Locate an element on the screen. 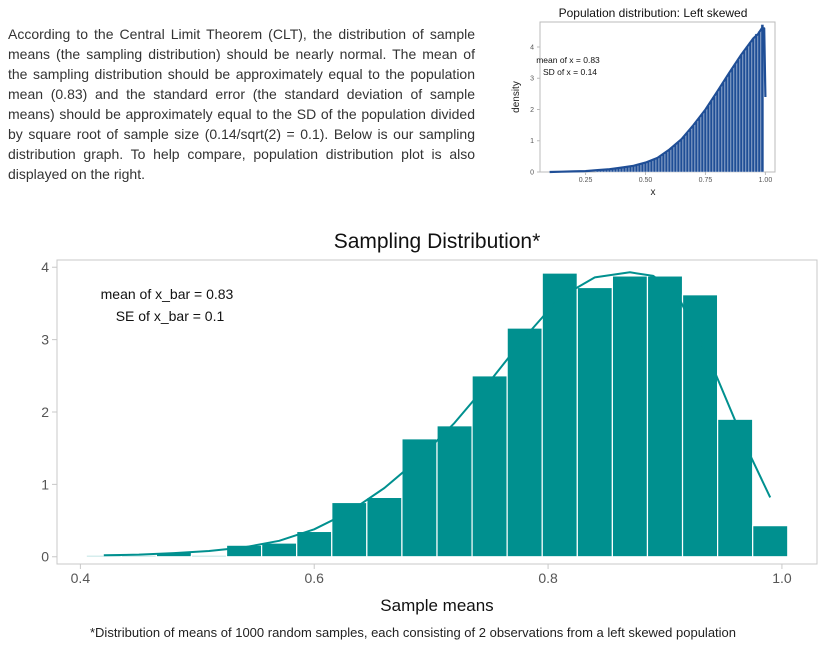 This screenshot has width=826, height=650. sampling-y-tick-label: 1 is located at coordinates (45, 484).